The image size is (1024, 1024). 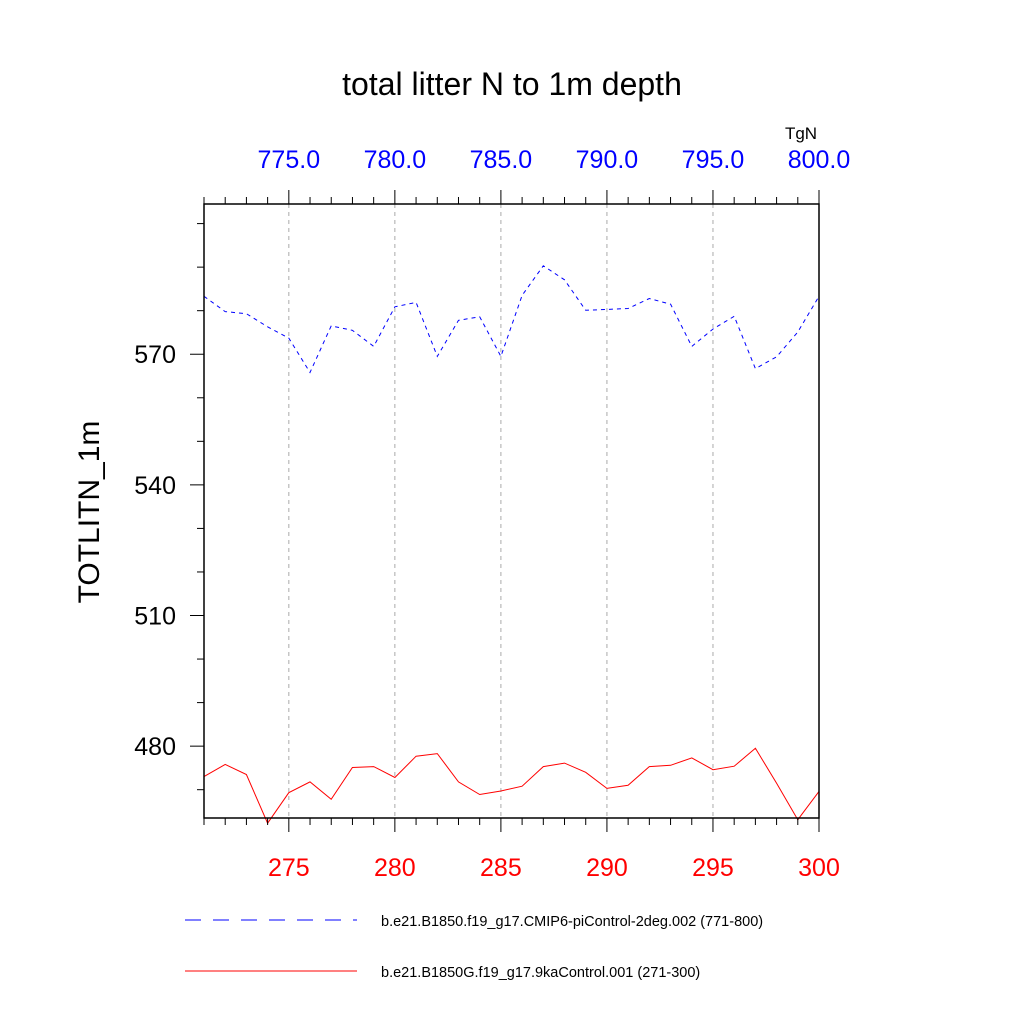 I want to click on y-axis-label: TOTLITN_1m, so click(x=89, y=512).